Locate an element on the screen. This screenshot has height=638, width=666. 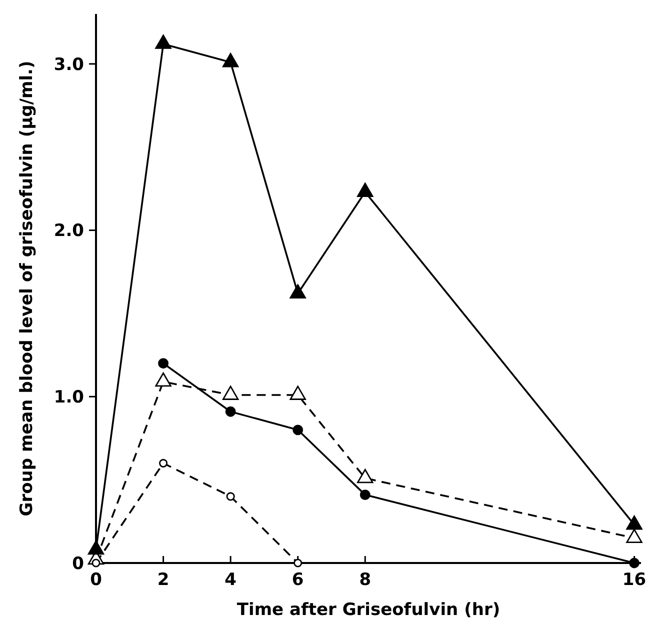
y-tick-label: 1.0 is located at coordinates (69, 398).